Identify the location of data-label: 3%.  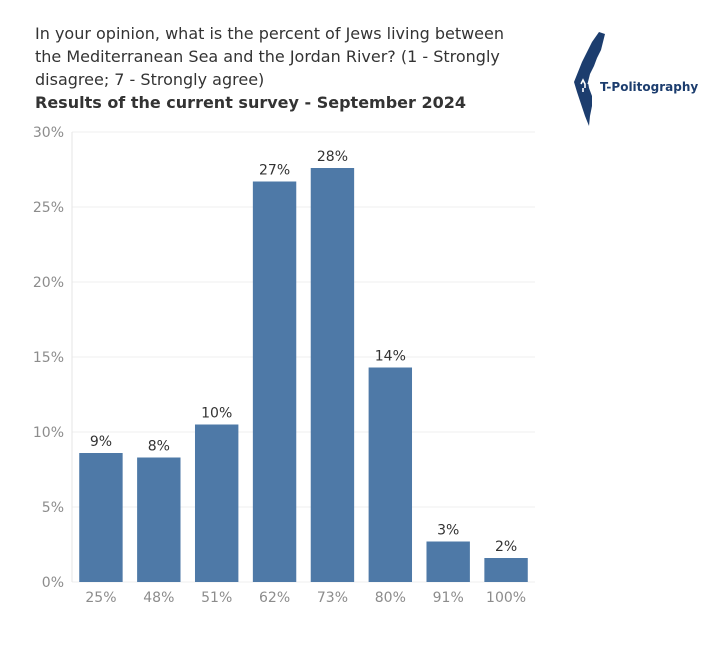
(448, 531).